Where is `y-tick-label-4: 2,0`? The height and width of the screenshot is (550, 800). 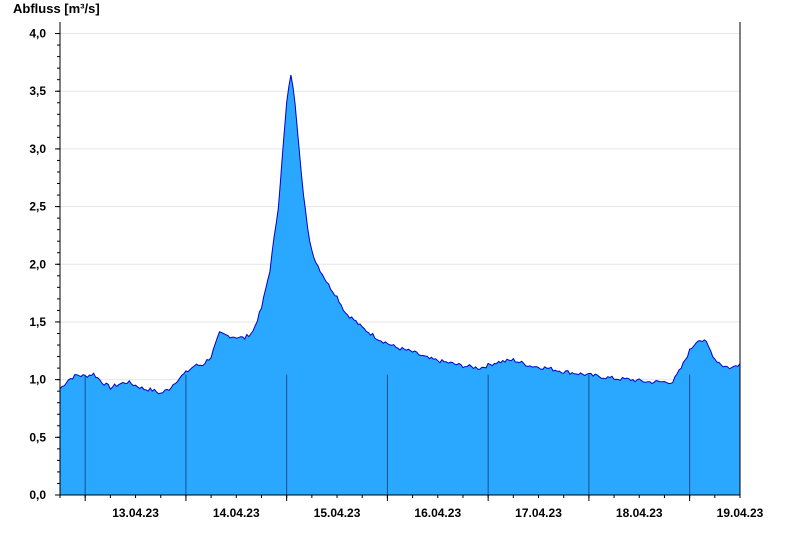 y-tick-label-4: 2,0 is located at coordinates (37, 264).